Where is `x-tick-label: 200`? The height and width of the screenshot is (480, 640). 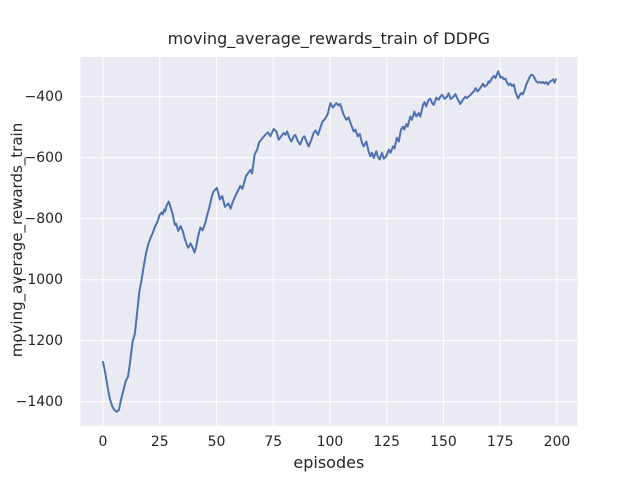
x-tick-label: 200 is located at coordinates (557, 442).